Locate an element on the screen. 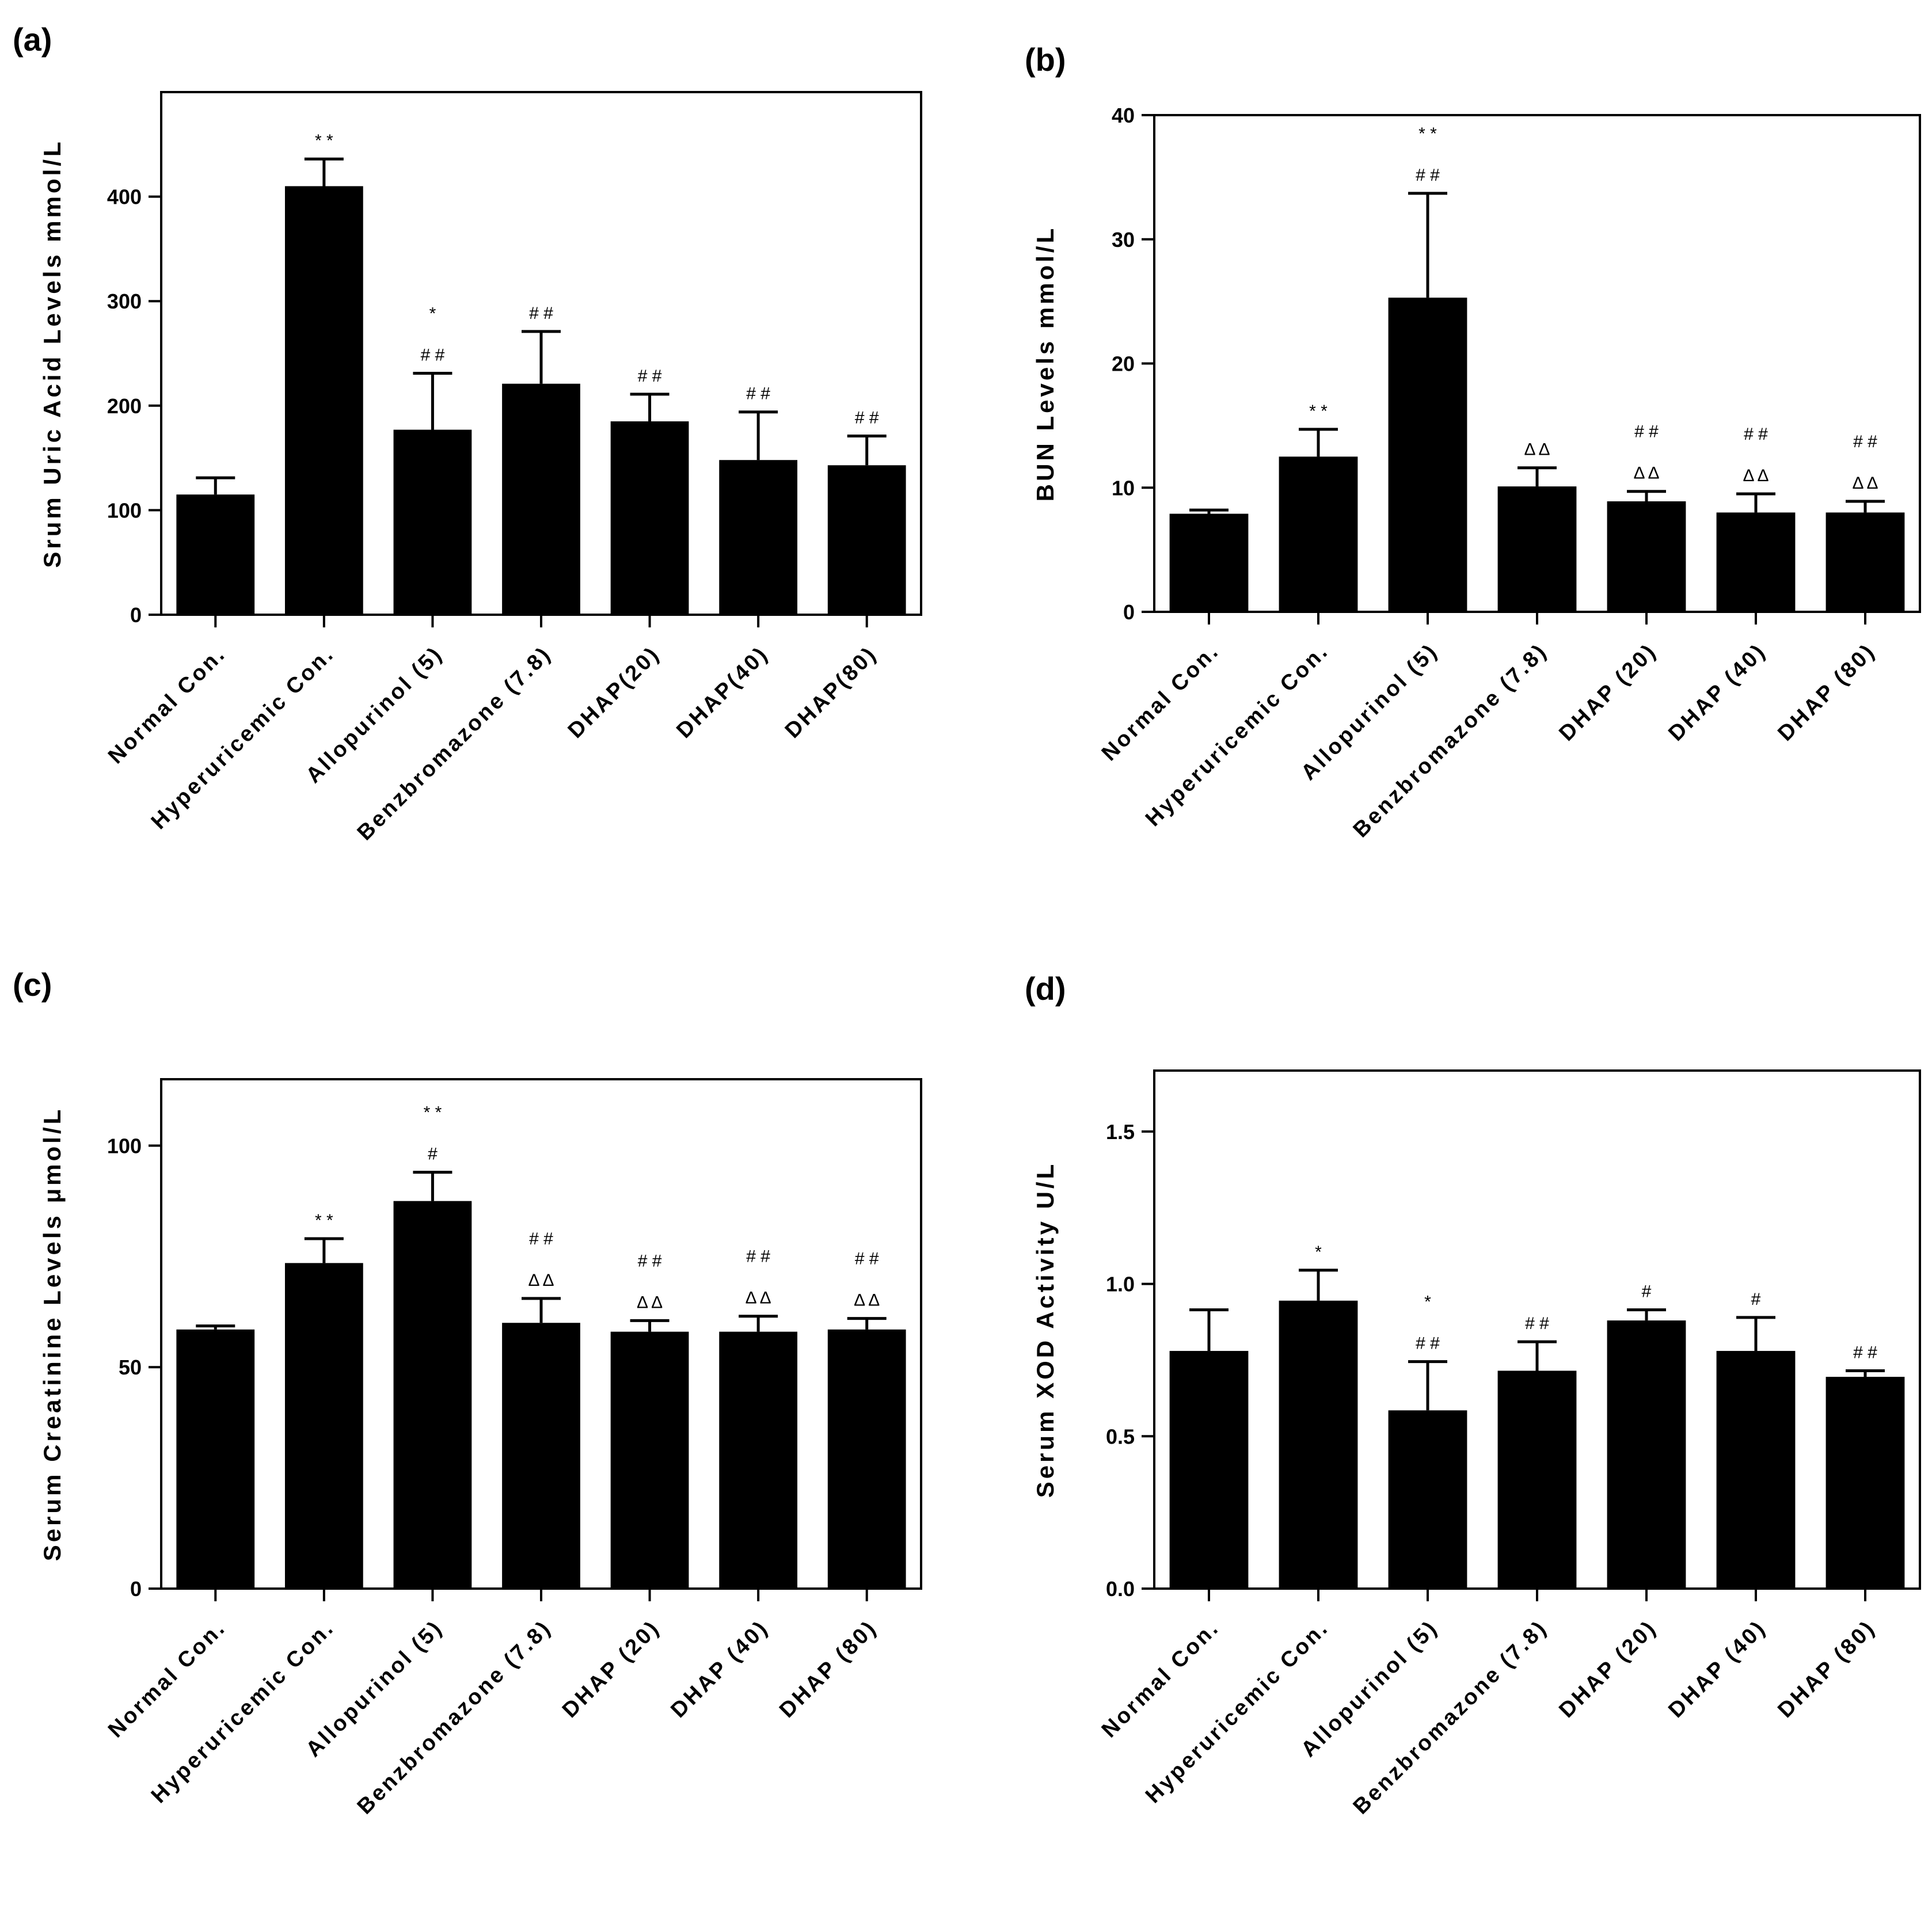 The height and width of the screenshot is (1919, 1932). y-tick-label: 50 is located at coordinates (130, 1367).